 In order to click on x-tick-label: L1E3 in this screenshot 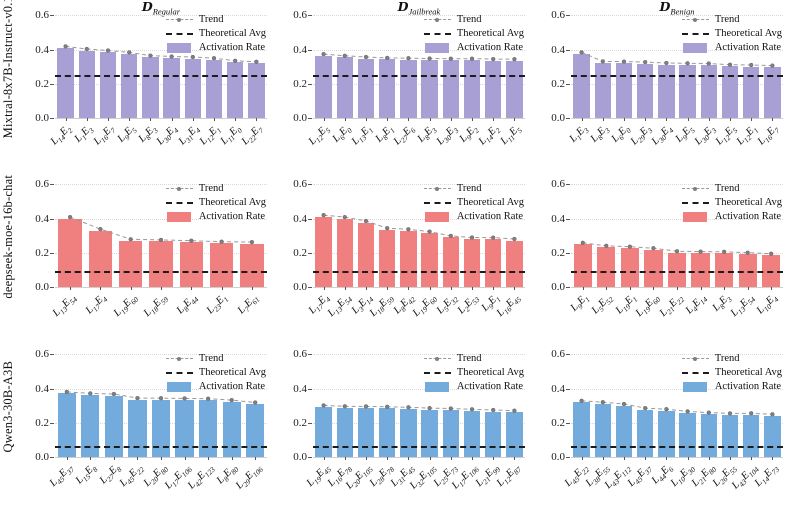, I will do `click(84, 135)`.